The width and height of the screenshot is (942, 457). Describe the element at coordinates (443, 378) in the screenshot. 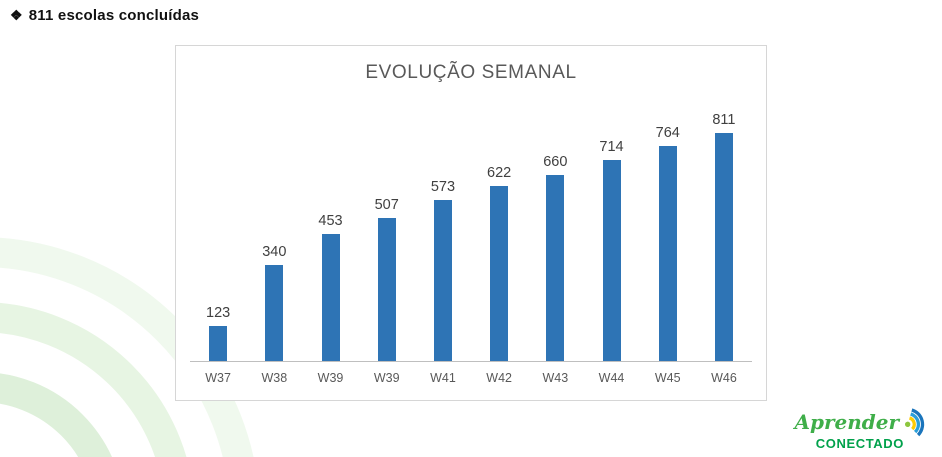

I see `x-axis-tick-label: W41` at that location.